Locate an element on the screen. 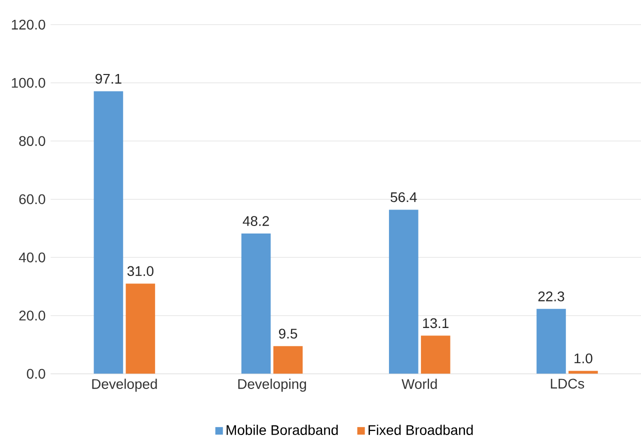 This screenshot has width=641, height=438. data-label: 9.5 is located at coordinates (288, 333).